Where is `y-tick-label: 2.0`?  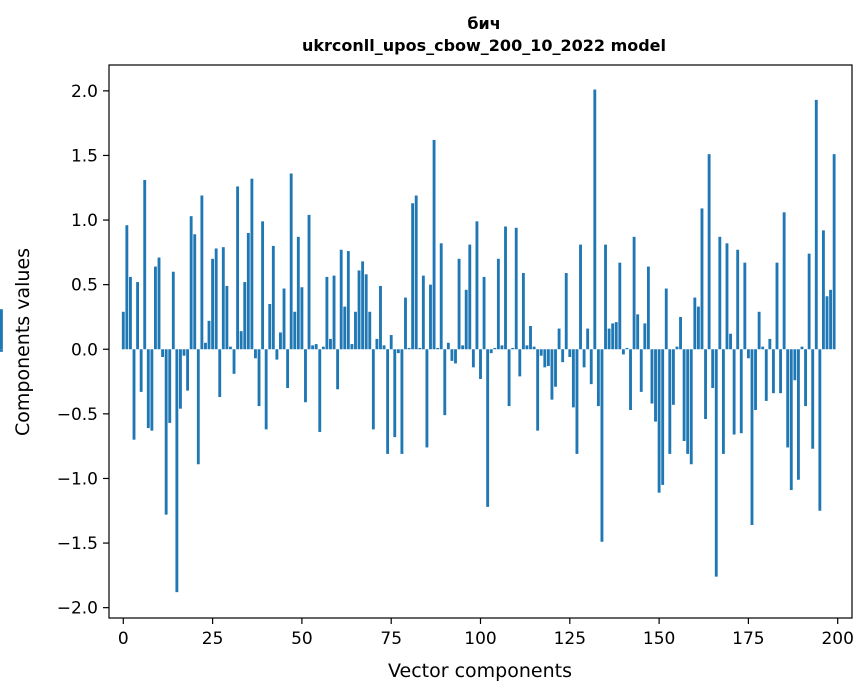 y-tick-label: 2.0 is located at coordinates (84, 92).